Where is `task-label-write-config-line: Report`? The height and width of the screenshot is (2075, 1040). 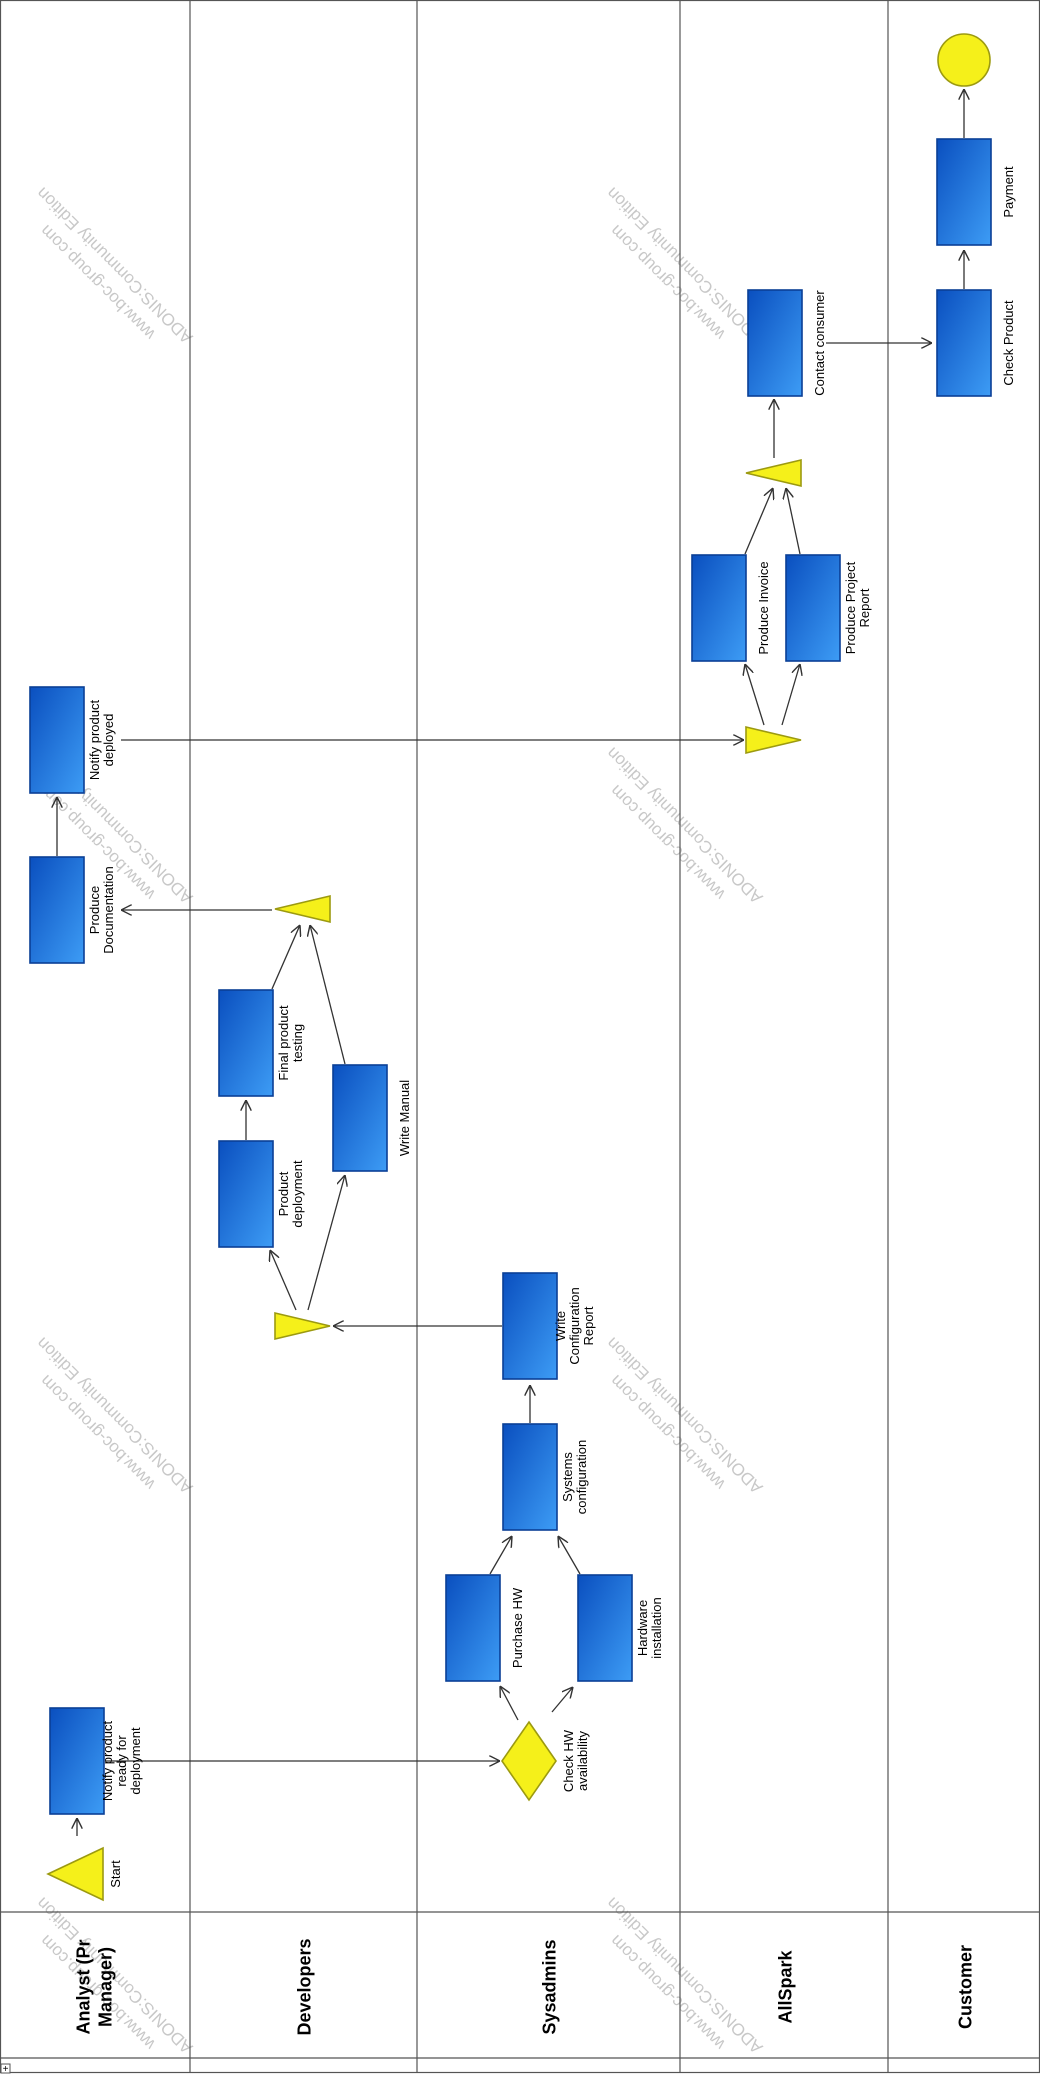
task-label-write-config-line: Report is located at coordinates (588, 1325).